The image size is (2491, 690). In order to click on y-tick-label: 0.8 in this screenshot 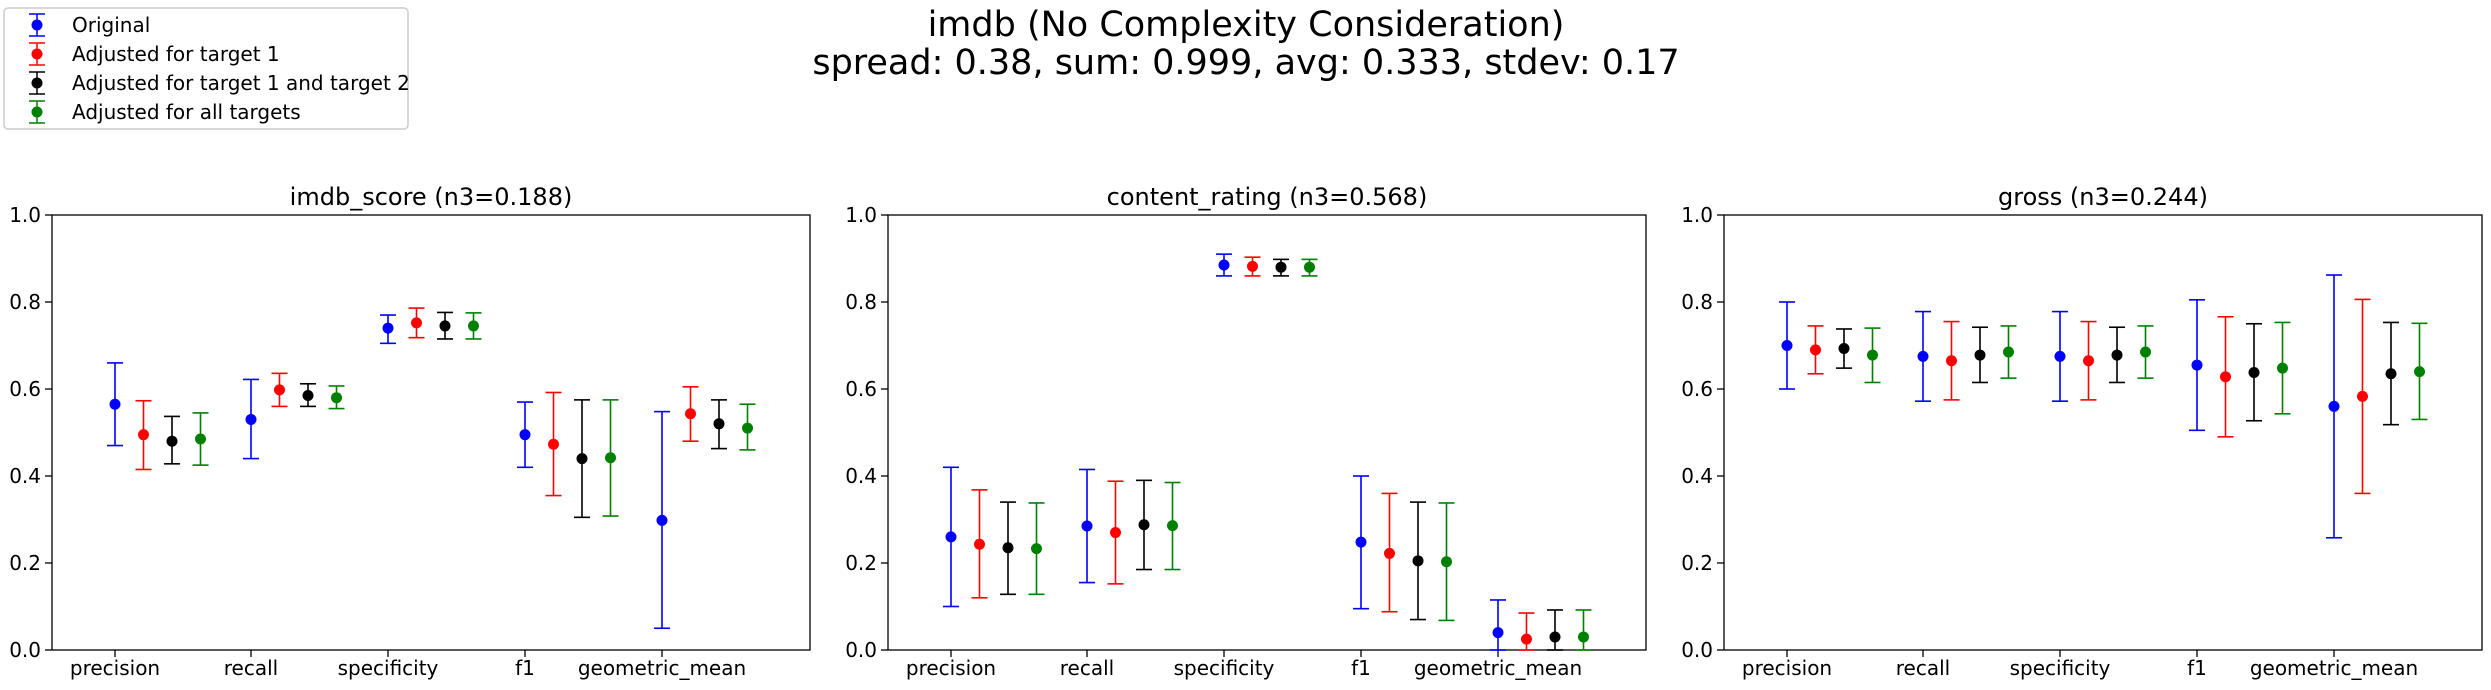, I will do `click(1697, 302)`.